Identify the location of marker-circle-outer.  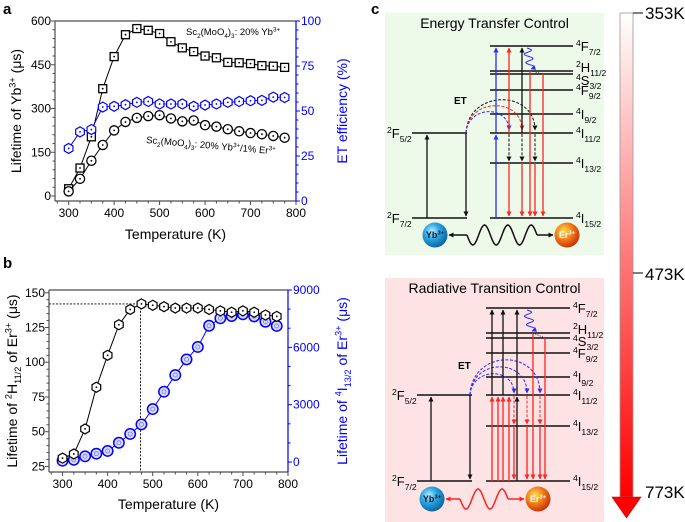
(164, 391).